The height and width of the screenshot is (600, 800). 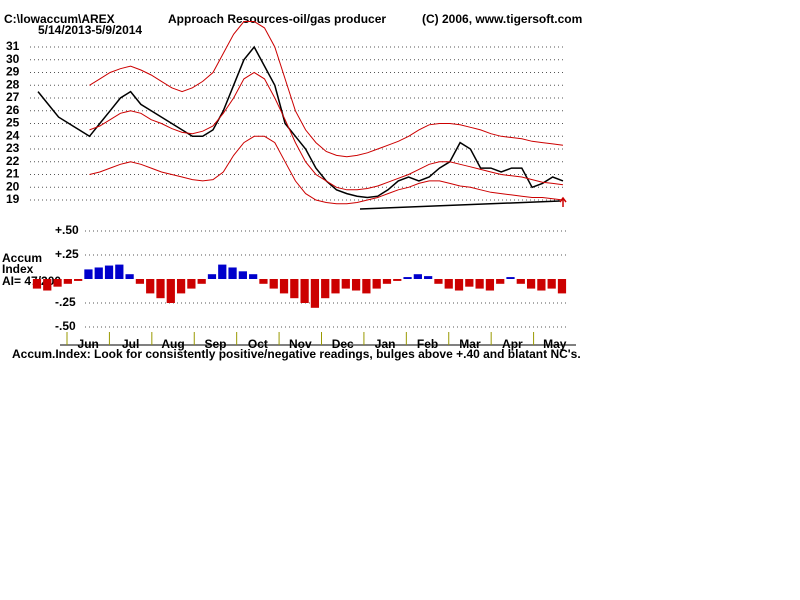 I want to click on support-line, so click(x=460, y=205).